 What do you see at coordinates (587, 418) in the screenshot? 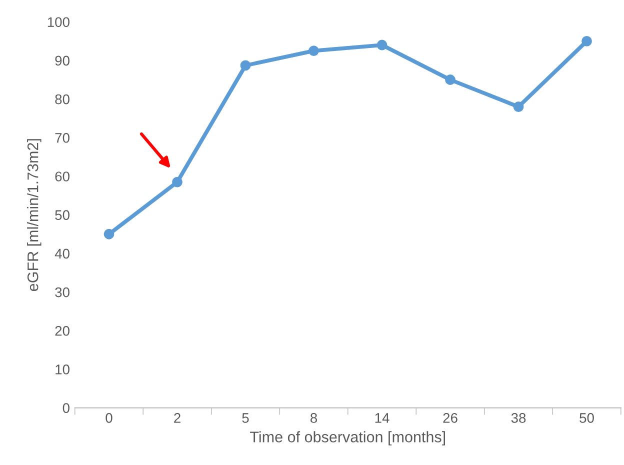
I see `x-tick-label: 50` at bounding box center [587, 418].